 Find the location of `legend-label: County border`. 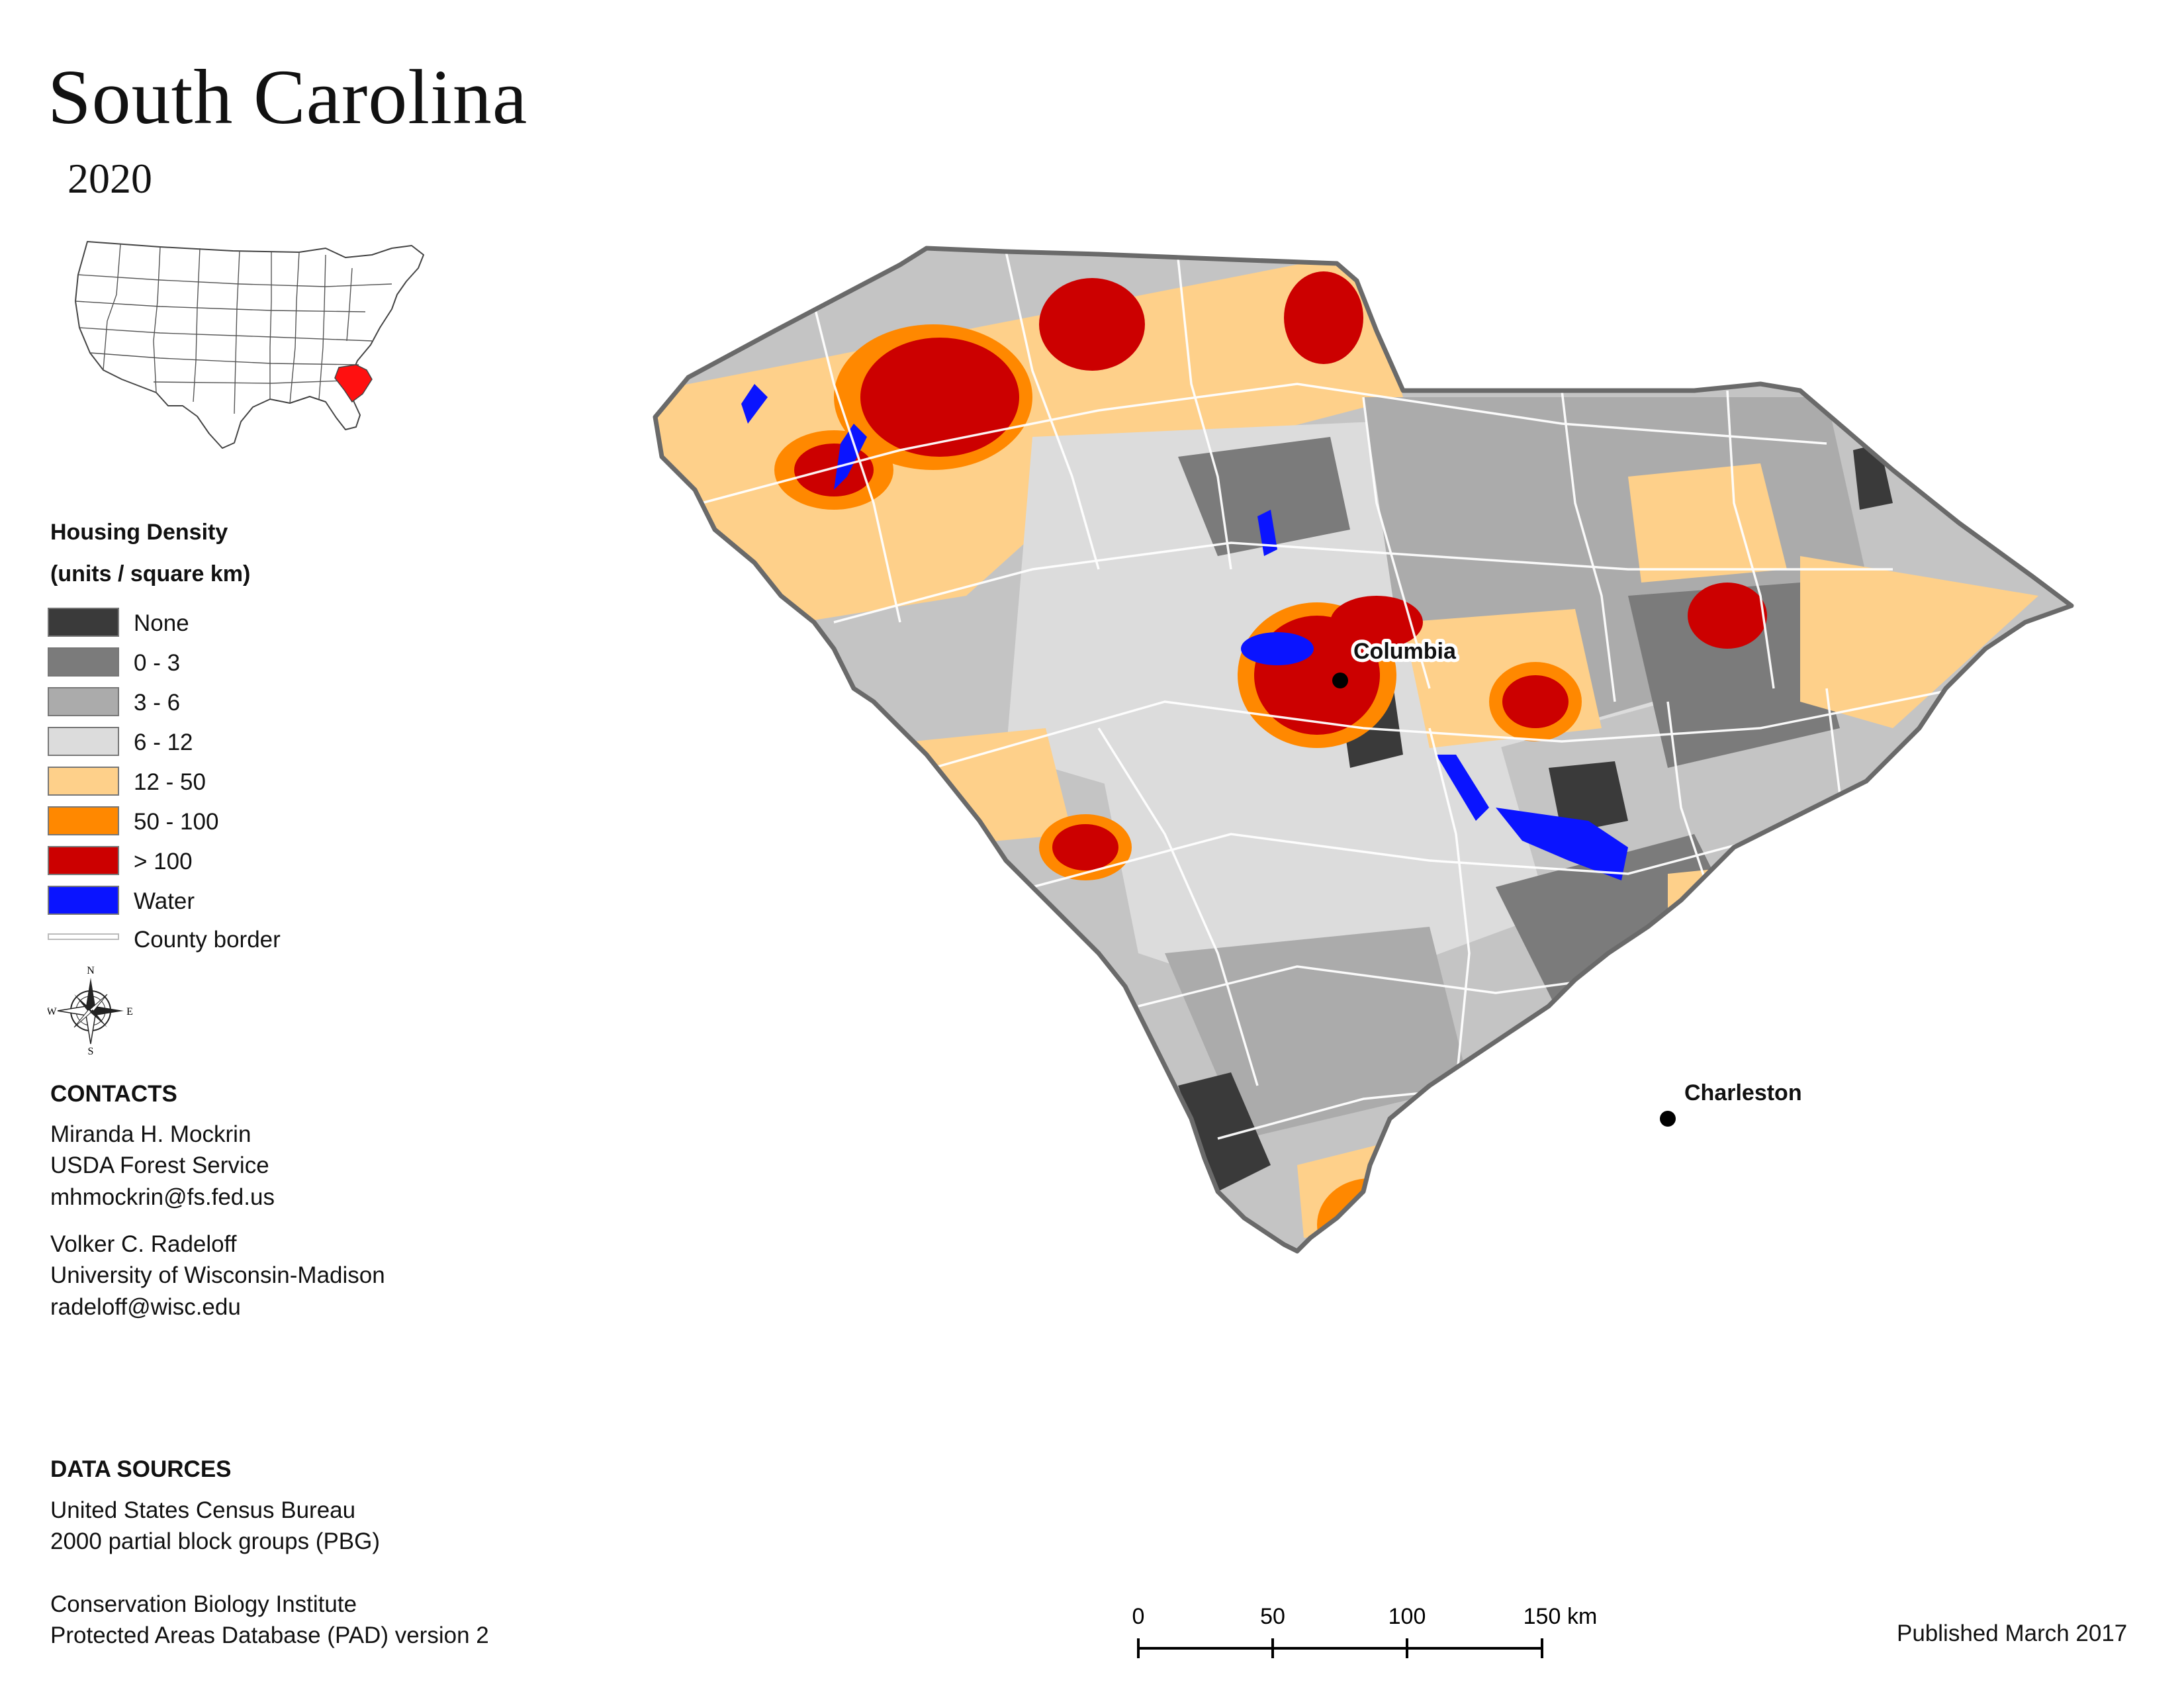

legend-label: County border is located at coordinates (208, 940).